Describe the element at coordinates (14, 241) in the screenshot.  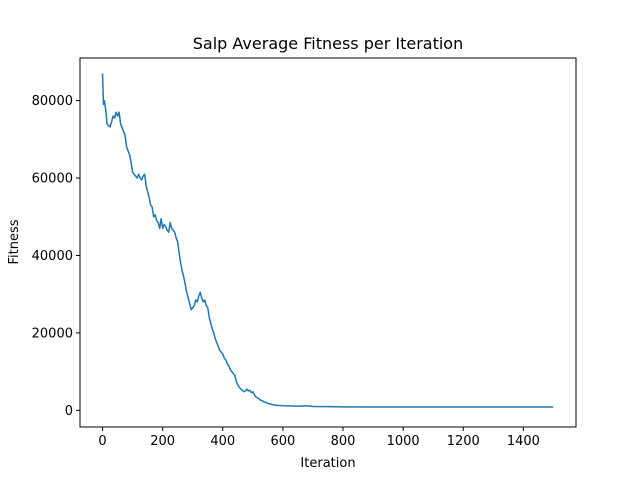
I see `y-axis-label: Fitness` at that location.